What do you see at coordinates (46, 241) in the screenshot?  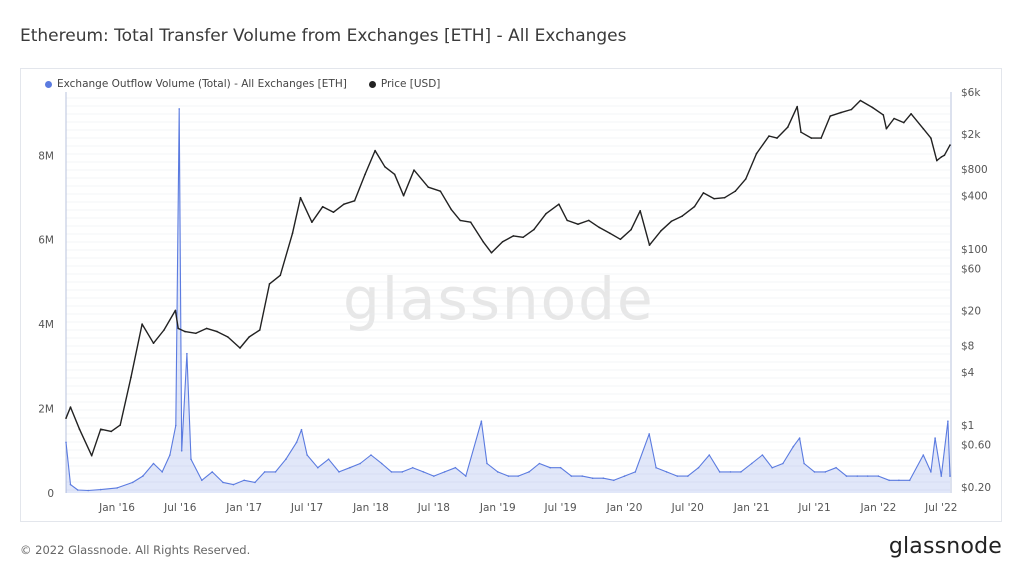 I see `y-left-tick-label: 6M` at bounding box center [46, 241].